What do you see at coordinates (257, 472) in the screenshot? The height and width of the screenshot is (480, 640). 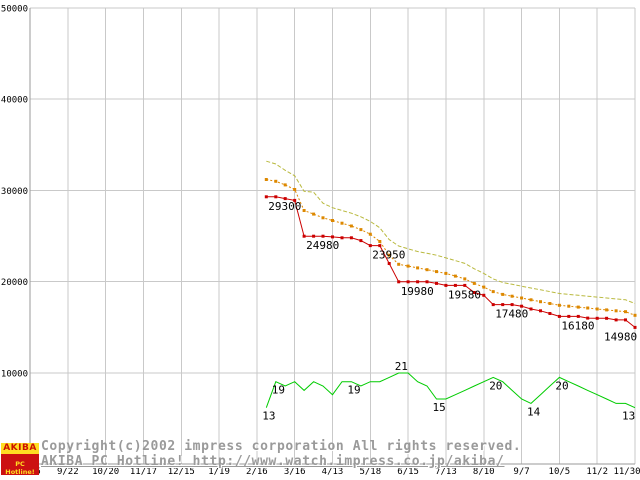 I see `x-tick-label: 2/16` at bounding box center [257, 472].